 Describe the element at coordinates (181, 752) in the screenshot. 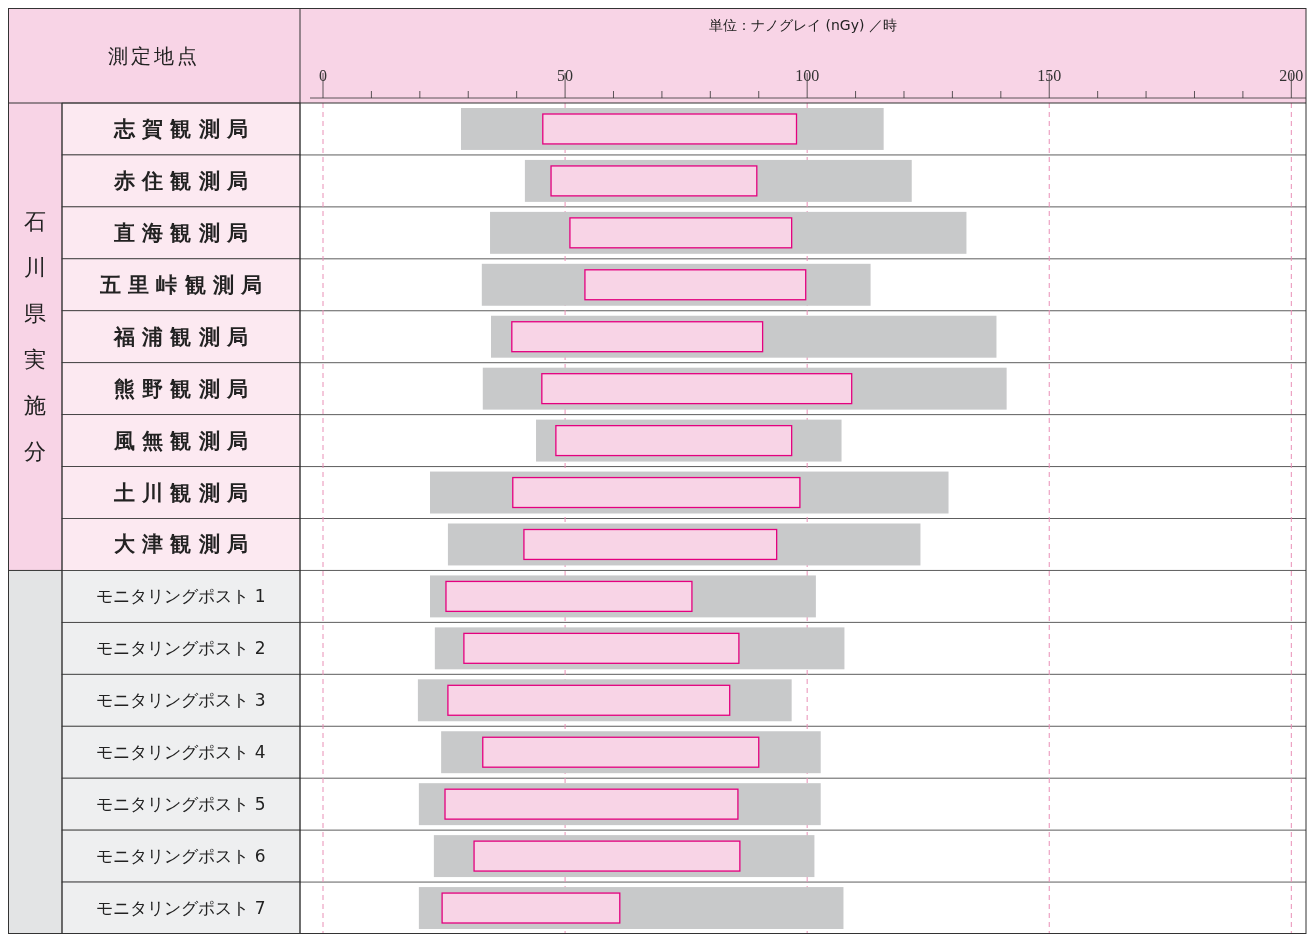

I see `y-tick-label: モニタリングポスト 4` at that location.